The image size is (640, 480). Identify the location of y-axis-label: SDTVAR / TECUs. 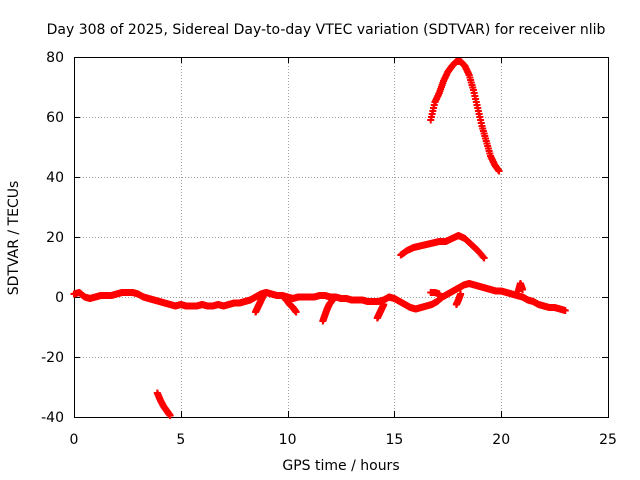
(14, 238).